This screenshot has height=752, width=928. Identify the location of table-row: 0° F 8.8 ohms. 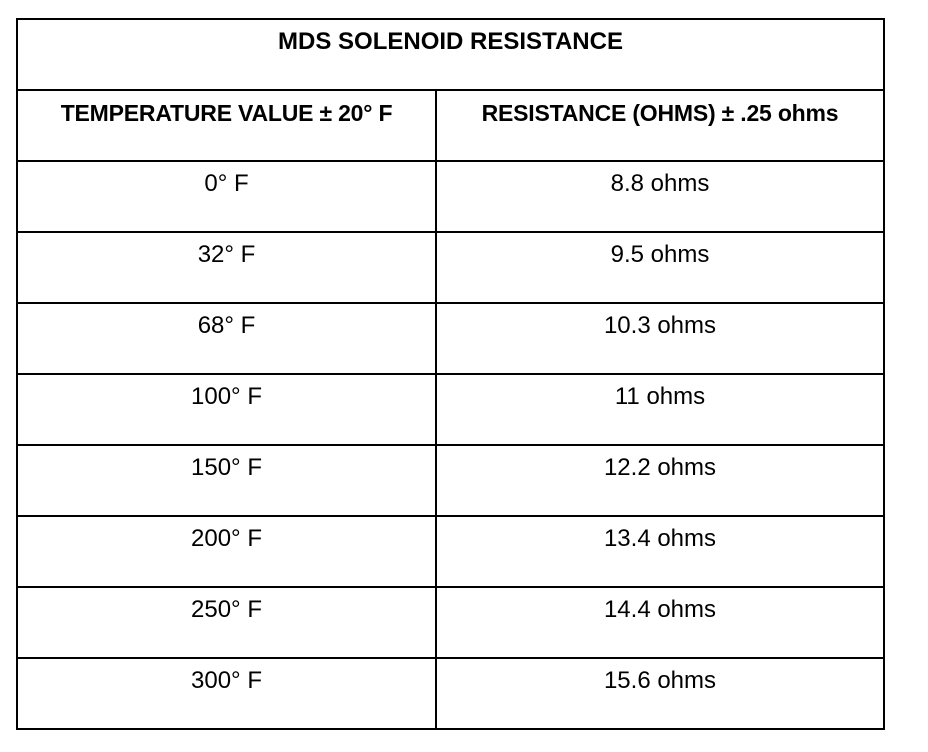
(450, 196).